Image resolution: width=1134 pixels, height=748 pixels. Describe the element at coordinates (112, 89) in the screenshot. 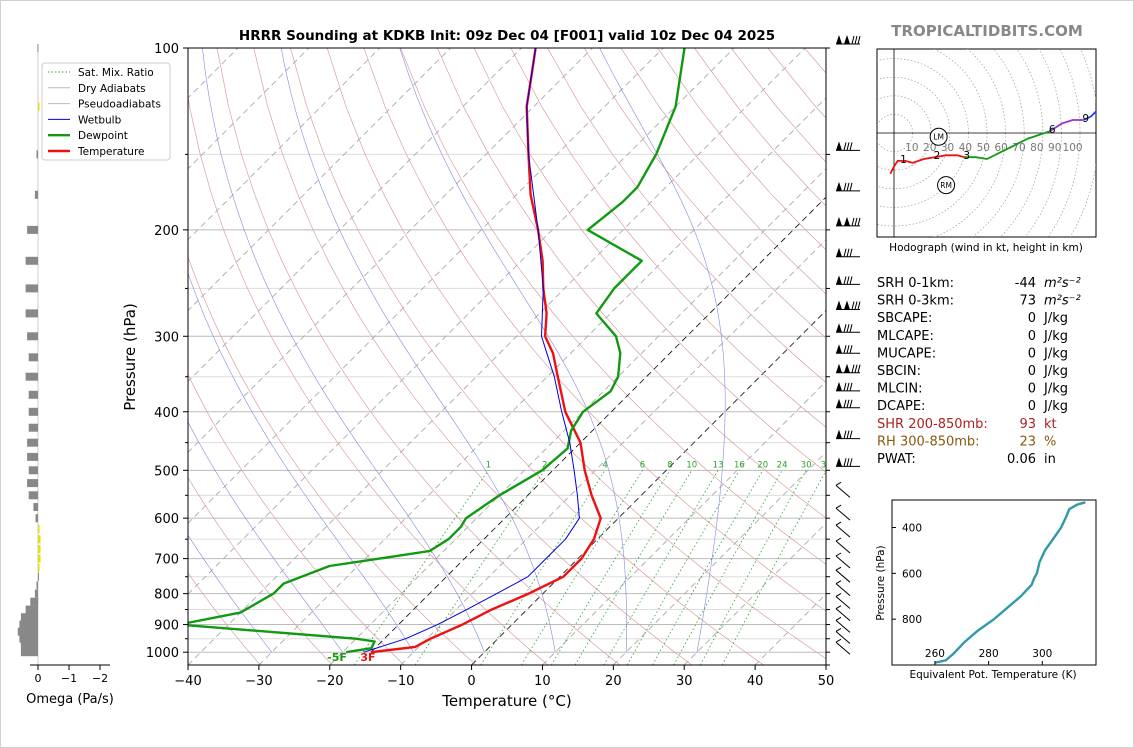

I see `legend-label: Dry Adiabats` at that location.